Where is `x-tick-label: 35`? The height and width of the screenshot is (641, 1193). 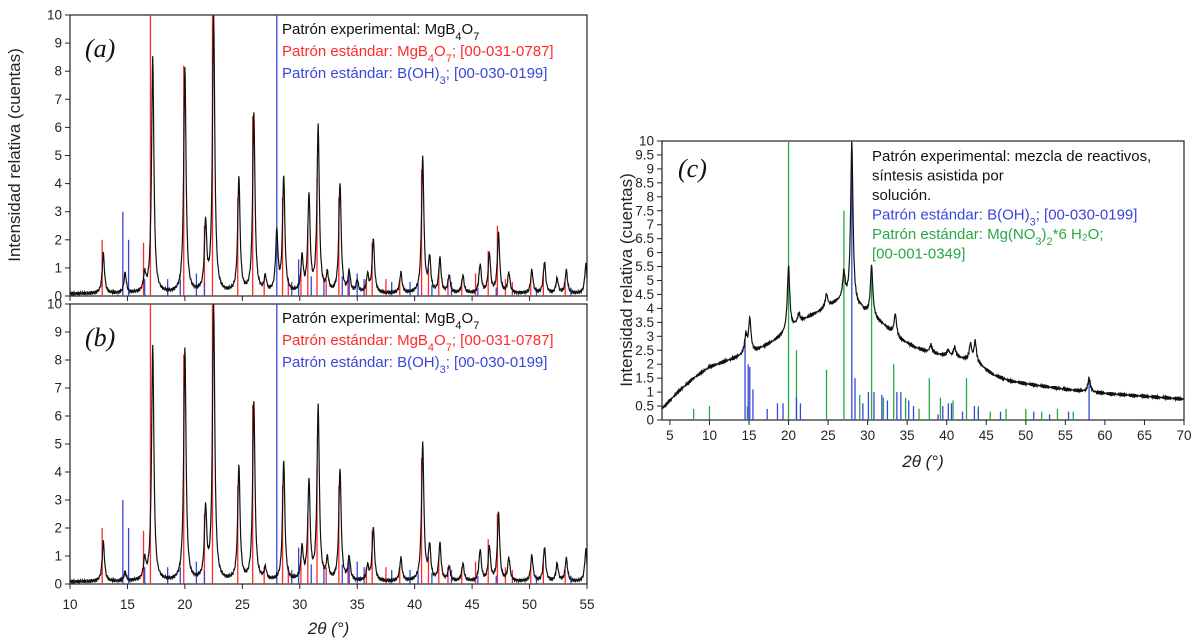
x-tick-label: 35 is located at coordinates (907, 435).